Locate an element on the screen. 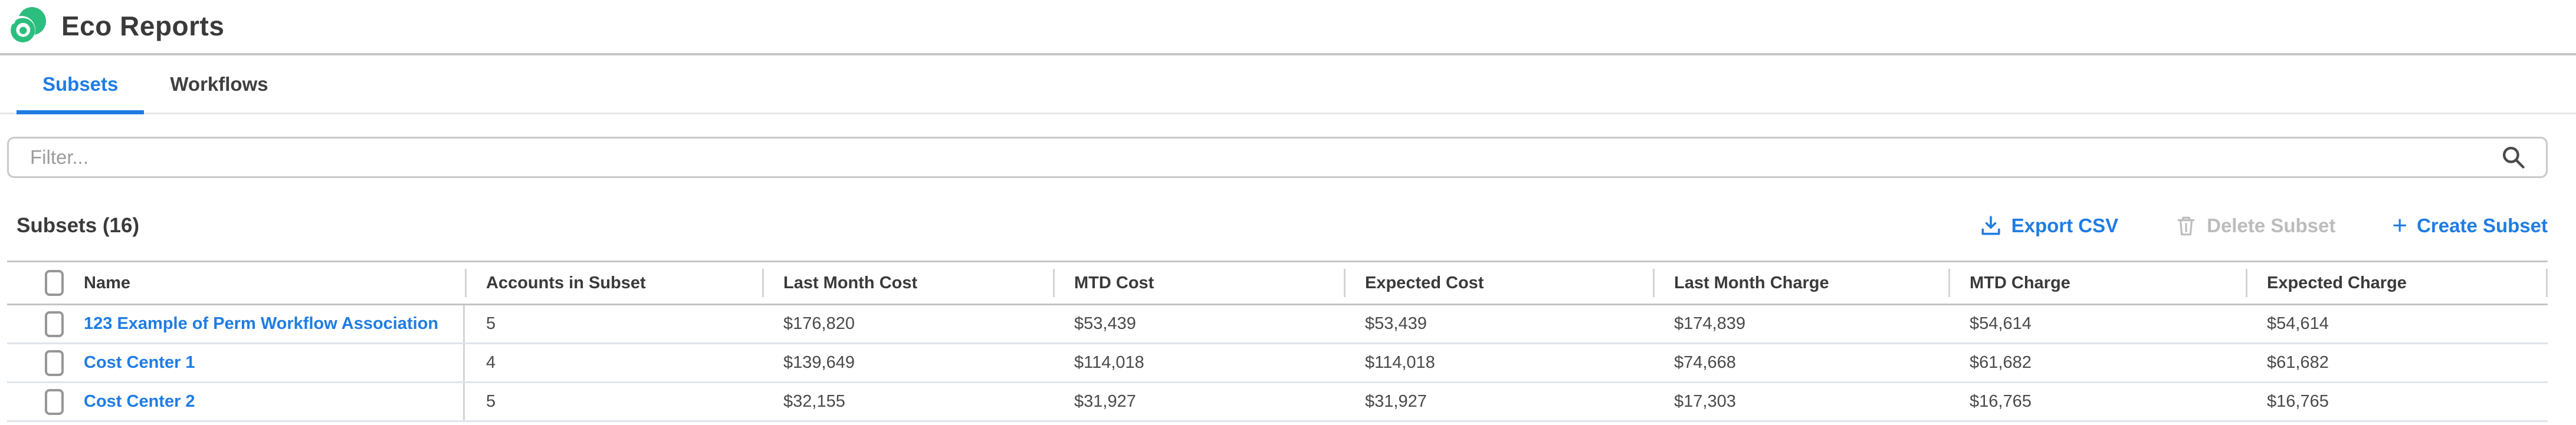  cell-mtd-charge: $61,682 is located at coordinates (2001, 362).